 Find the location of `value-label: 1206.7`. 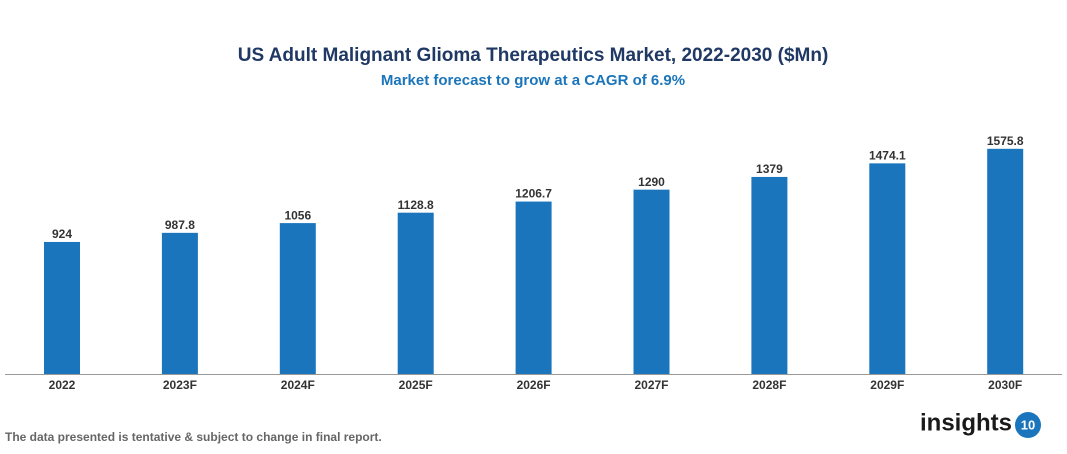

value-label: 1206.7 is located at coordinates (533, 194).